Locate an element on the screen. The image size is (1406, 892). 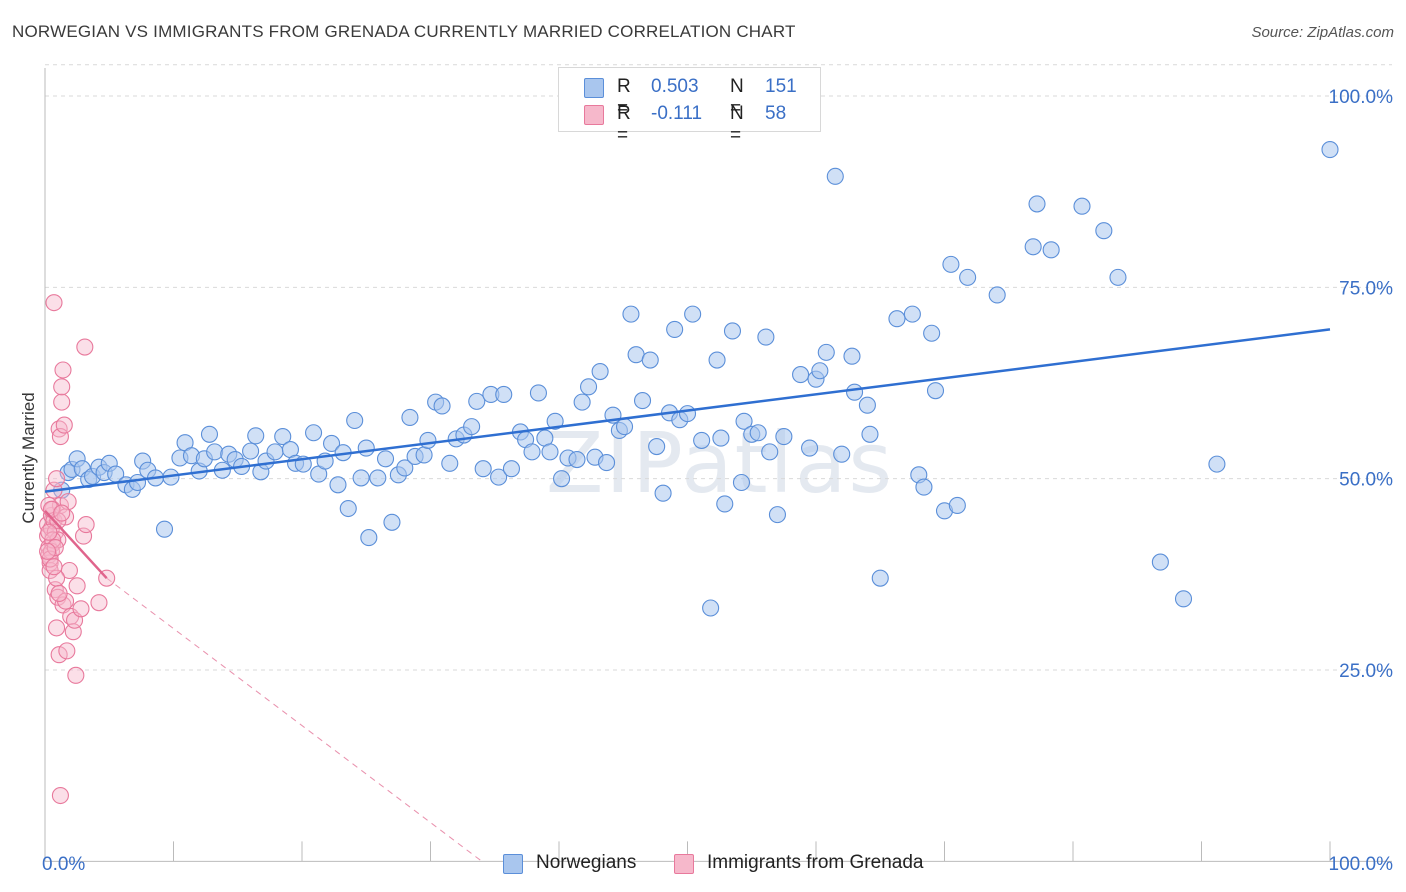
legend-n-value: 58 is located at coordinates (776, 113).